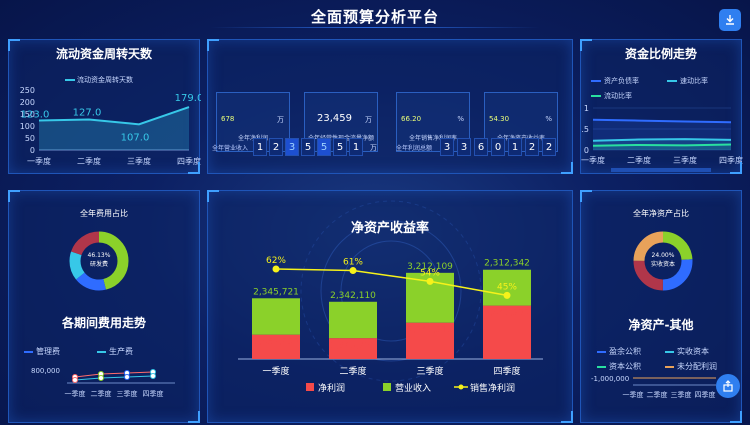 The height and width of the screenshot is (425, 750). What do you see at coordinates (356, 147) in the screenshot?
I see `revenue-digit: 1` at bounding box center [356, 147].